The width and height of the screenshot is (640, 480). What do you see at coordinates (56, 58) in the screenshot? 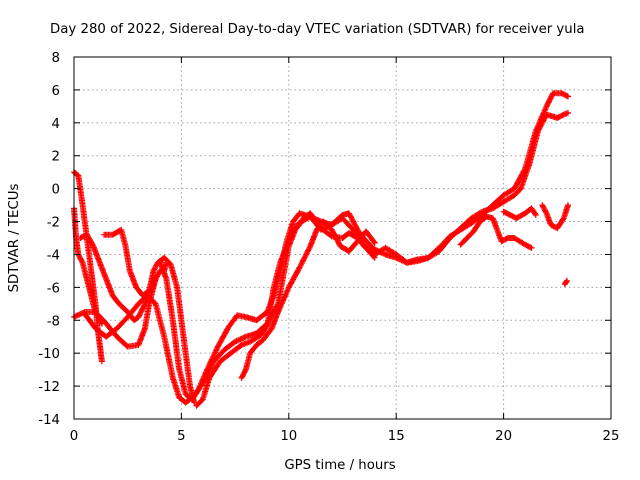
I see `y-tick-label: 8` at bounding box center [56, 58].